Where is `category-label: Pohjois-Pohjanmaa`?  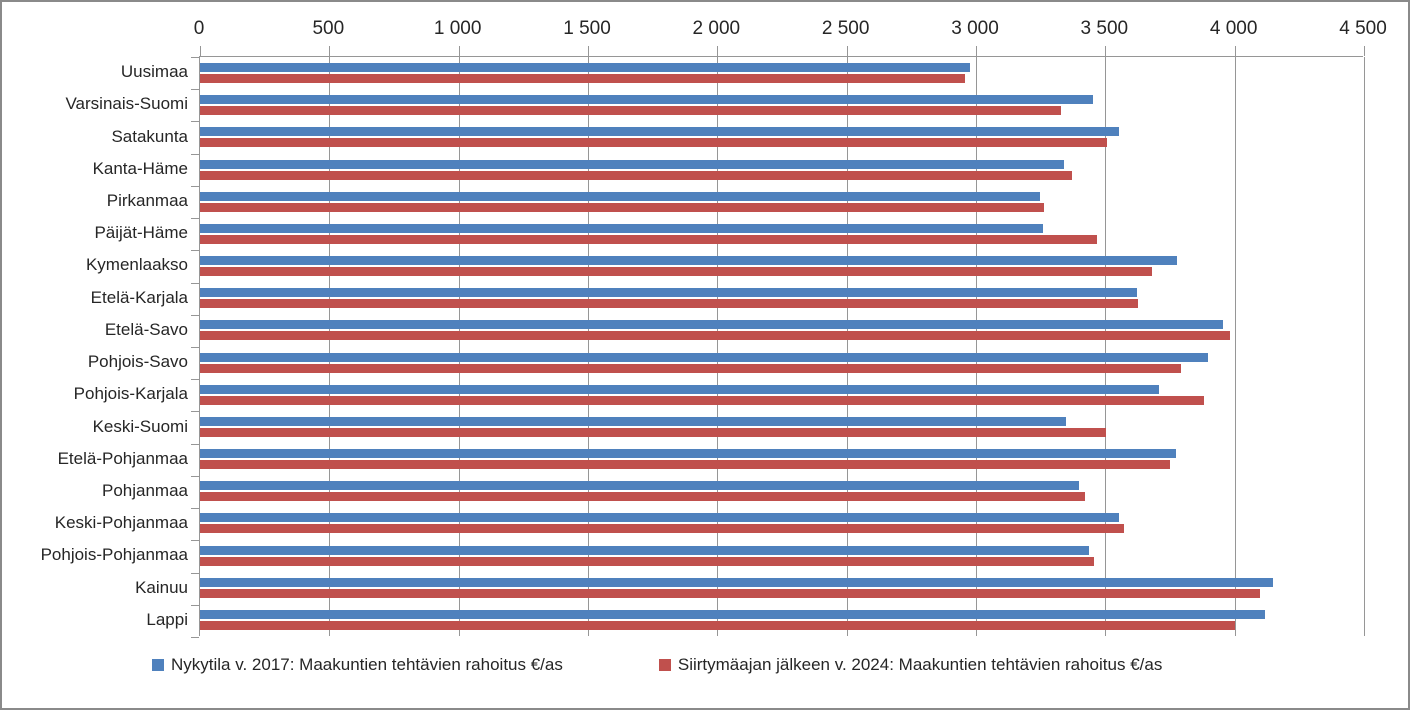 category-label: Pohjois-Pohjanmaa is located at coordinates (114, 555).